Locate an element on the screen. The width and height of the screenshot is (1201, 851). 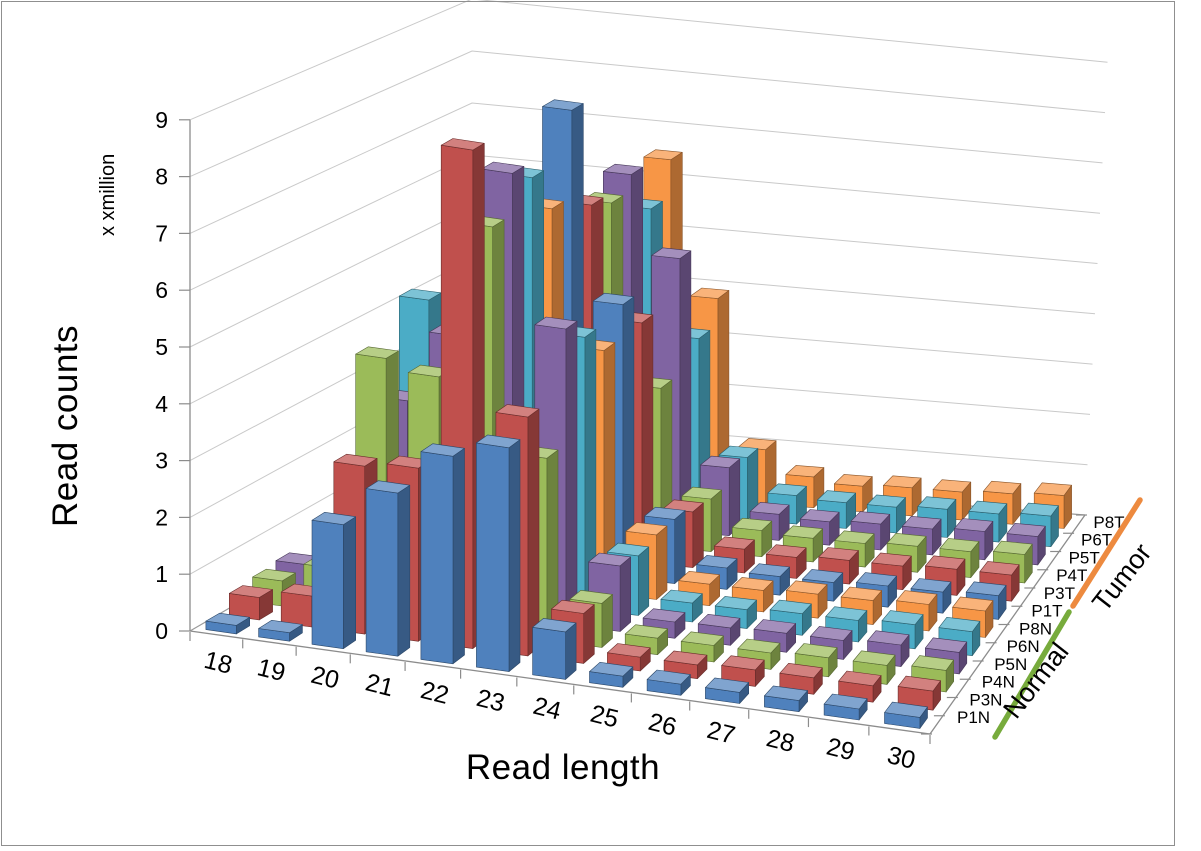
depth-label-P4T: P4T is located at coordinates (1071, 575).